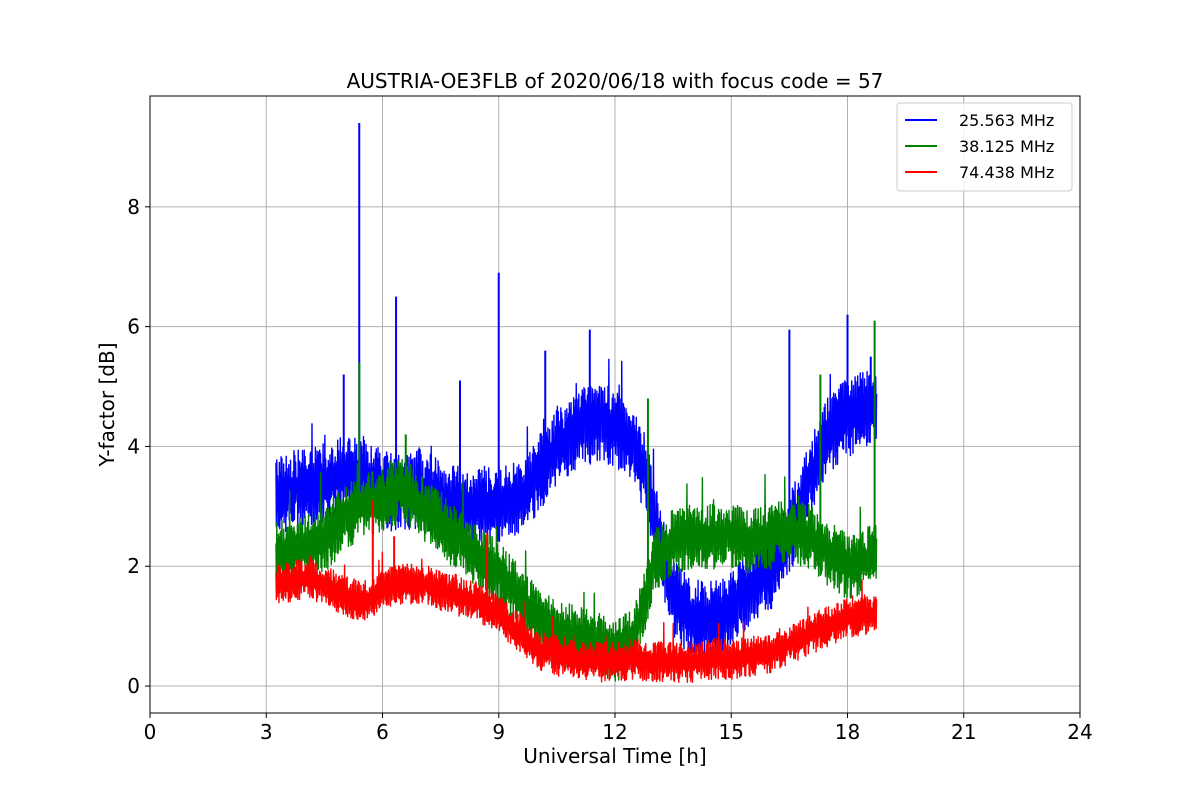 This screenshot has height=800, width=1200. Describe the element at coordinates (133, 686) in the screenshot. I see `y-tick-label: 0` at that location.